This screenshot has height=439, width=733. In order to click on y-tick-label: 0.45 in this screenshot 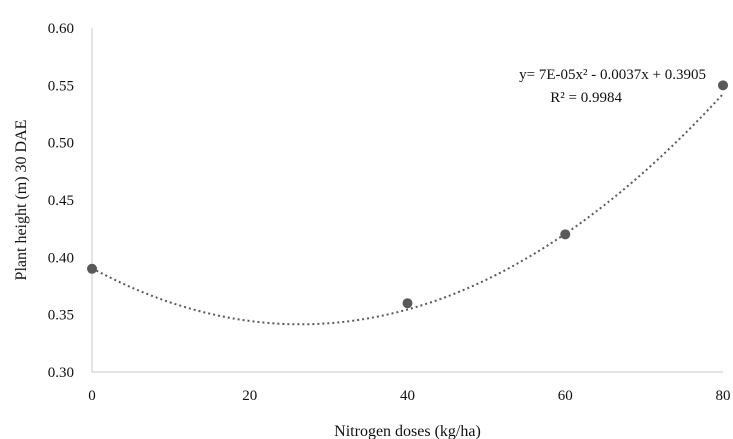, I will do `click(61, 201)`.